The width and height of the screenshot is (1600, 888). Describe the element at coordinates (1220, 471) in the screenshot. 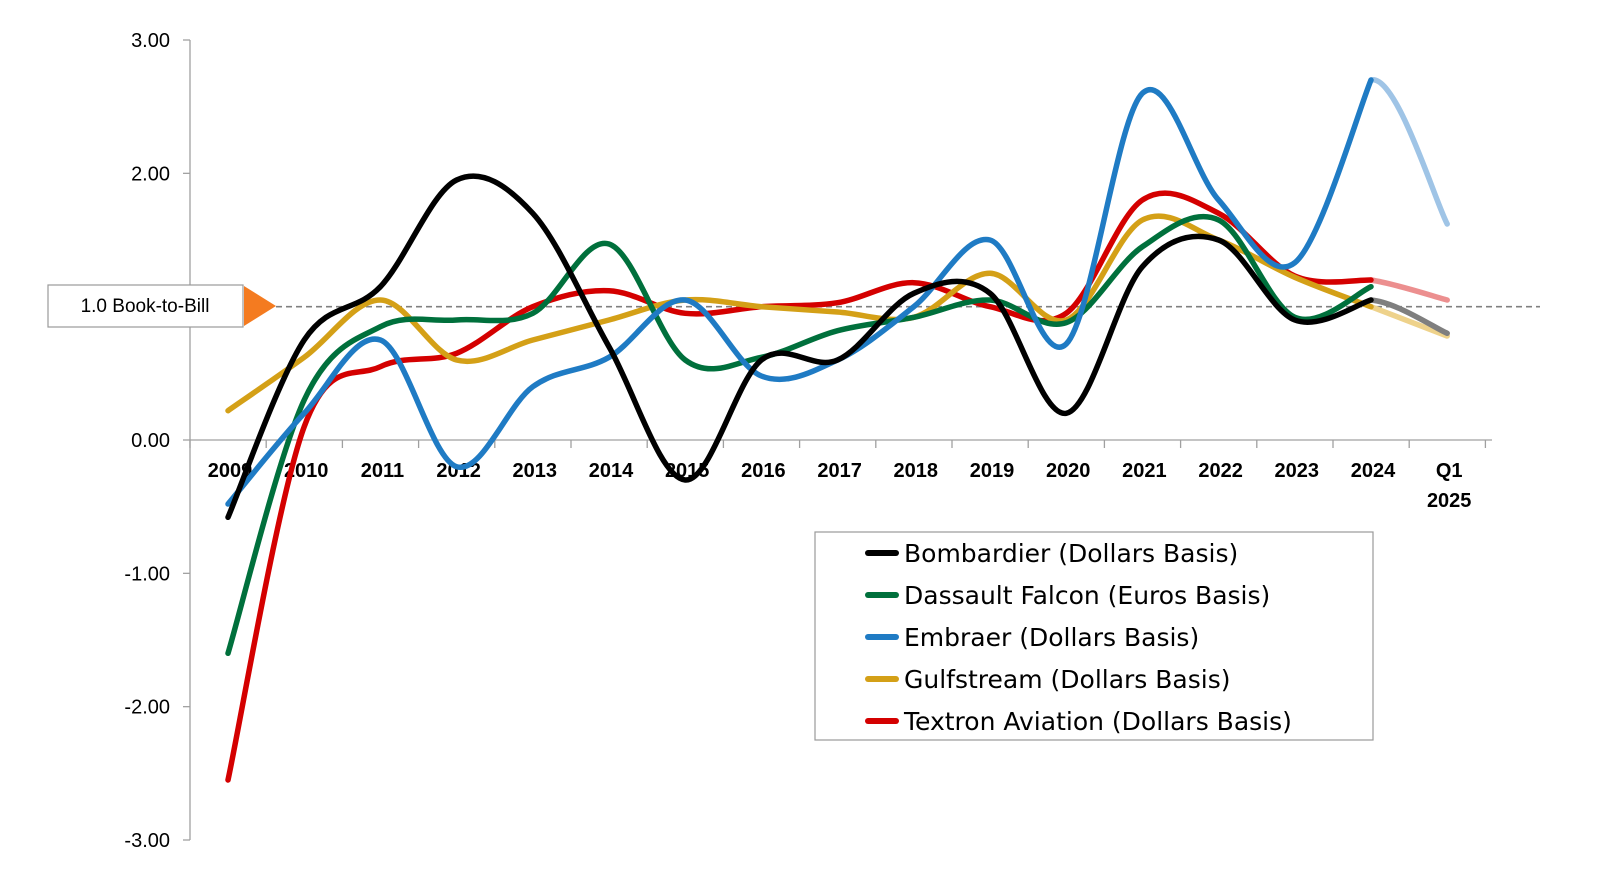

I see `x-tick-label: 2022` at that location.